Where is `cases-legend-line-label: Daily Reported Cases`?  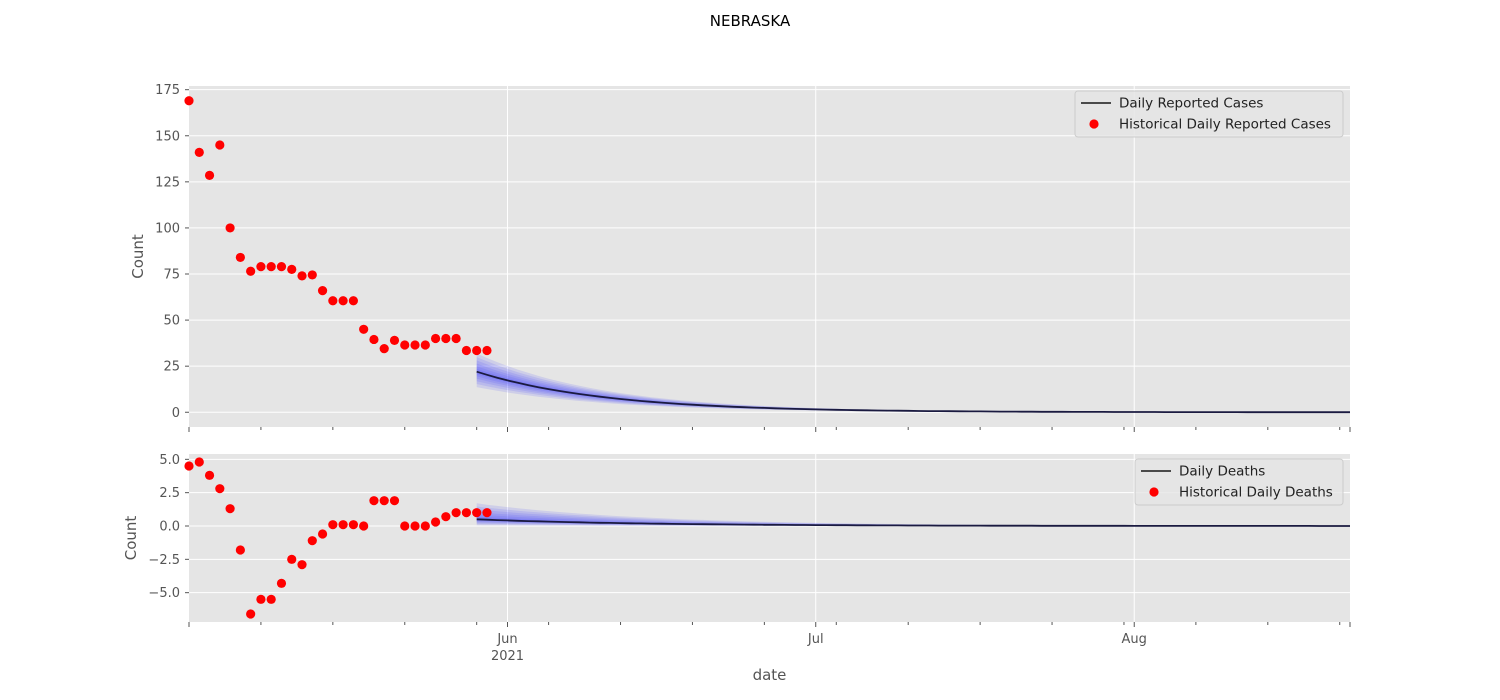
cases-legend-line-label: Daily Reported Cases is located at coordinates (1191, 104).